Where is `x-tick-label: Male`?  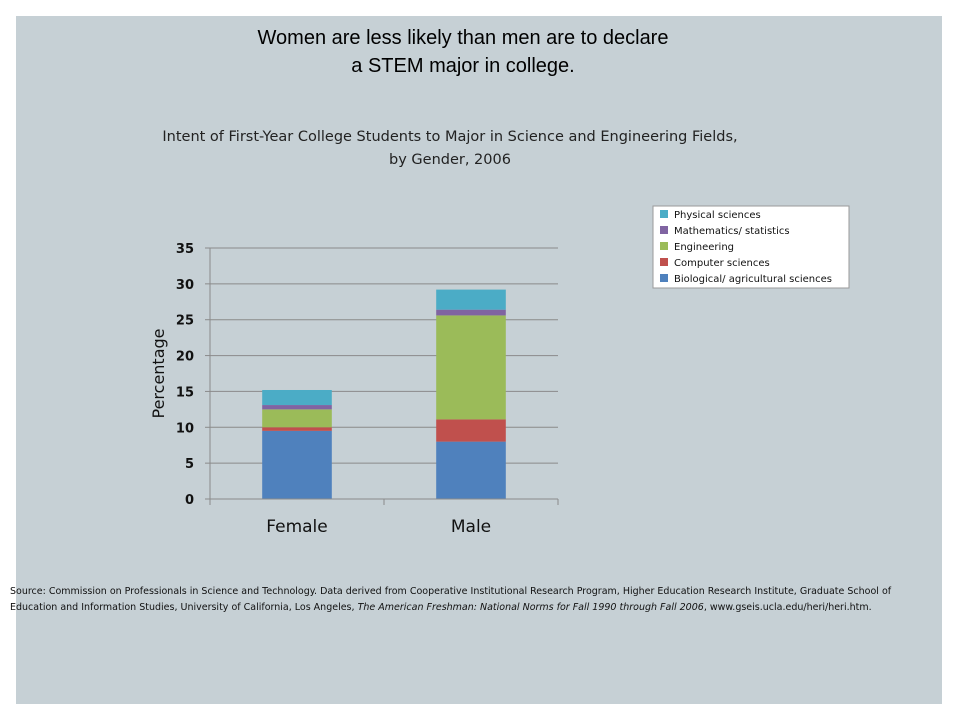
x-tick-label: Male is located at coordinates (471, 527).